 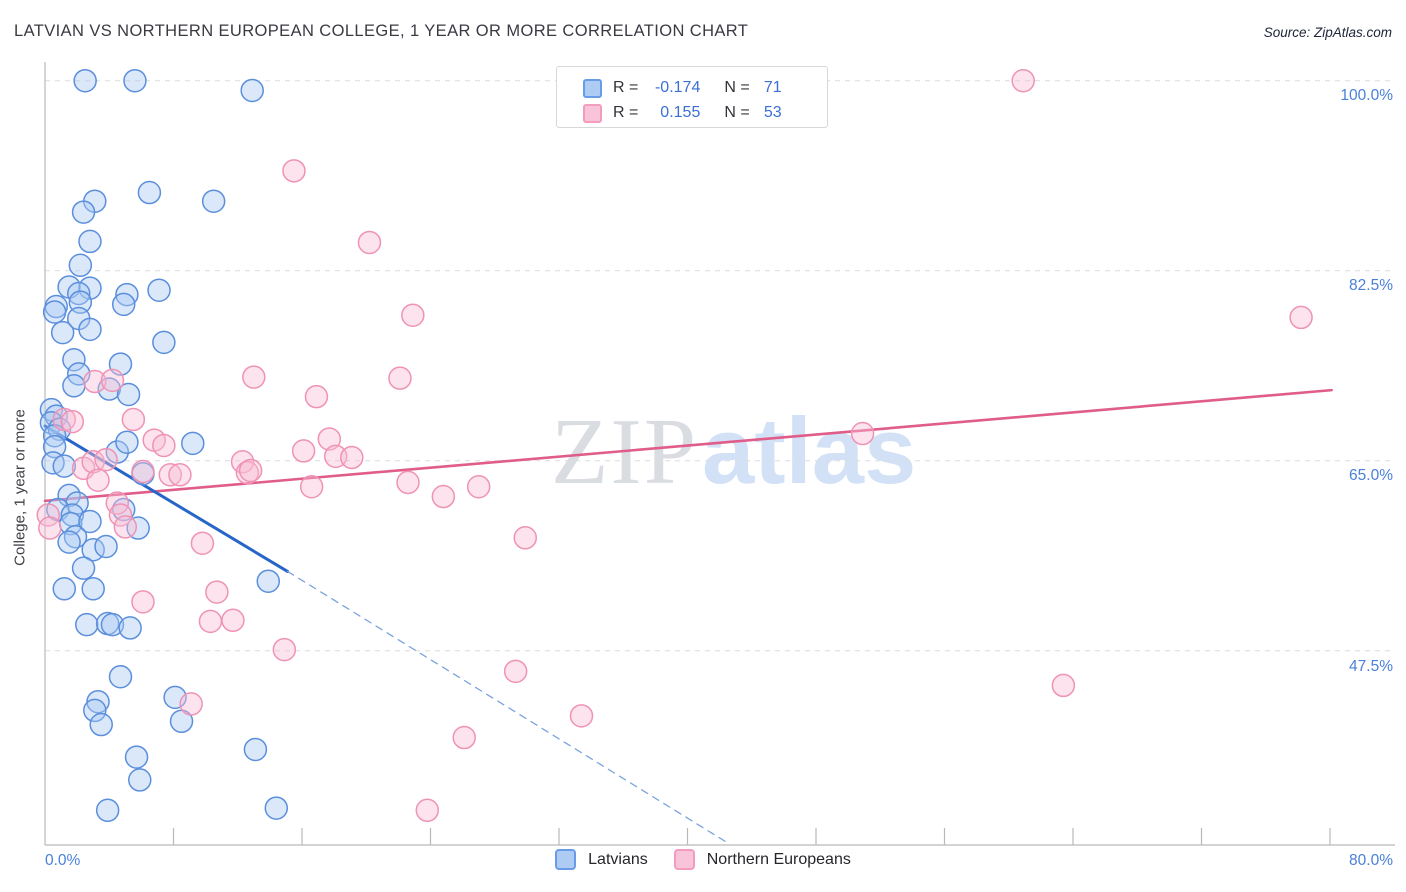 What do you see at coordinates (1366, 95) in the screenshot?
I see `y-tick-label-100: 100.0%` at bounding box center [1366, 95].